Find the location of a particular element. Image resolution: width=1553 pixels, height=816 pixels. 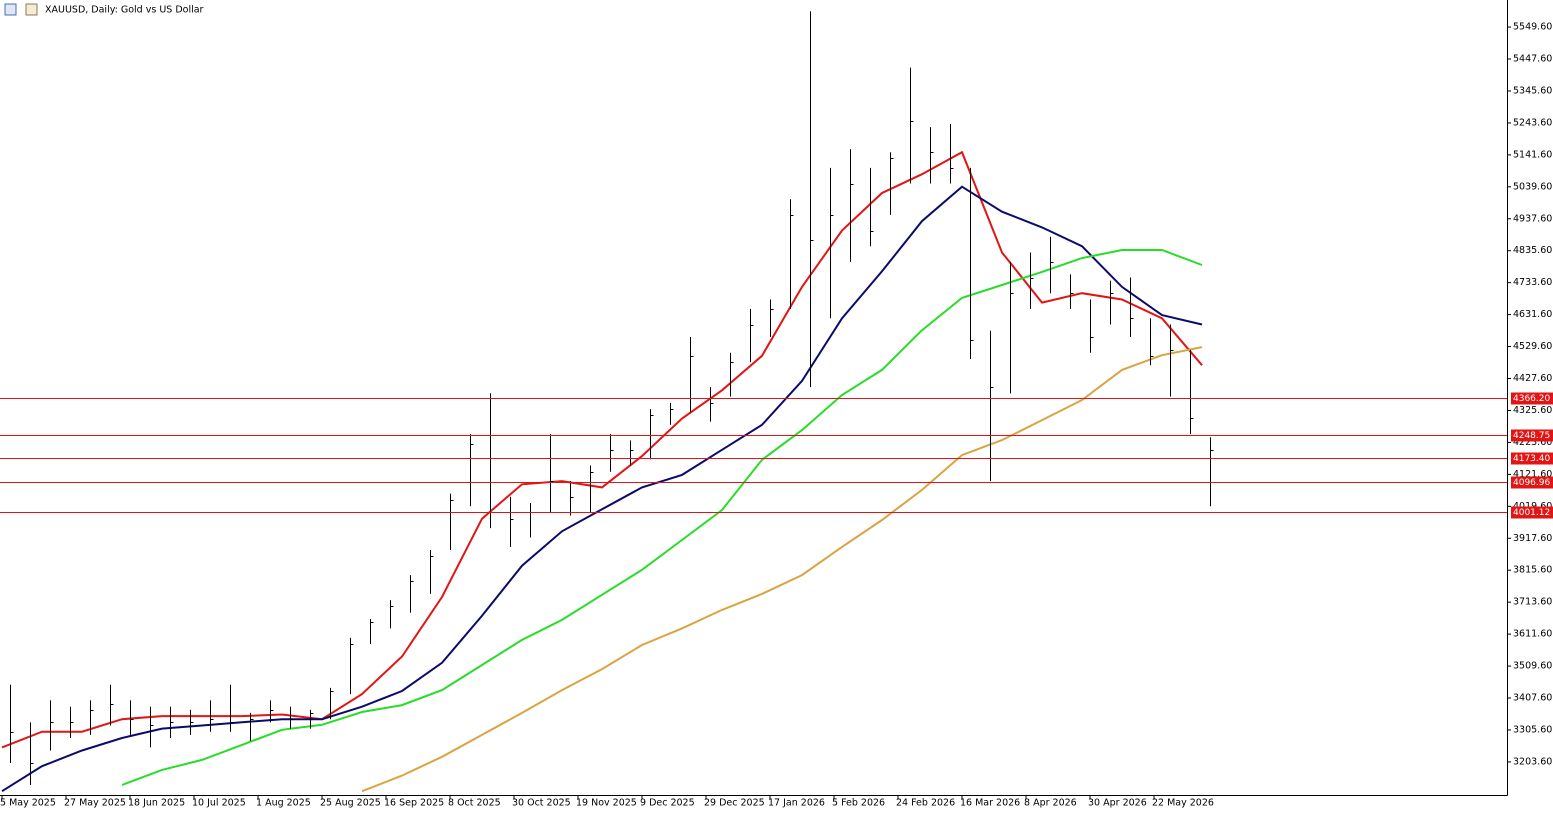

chart-menu-icon is located at coordinates (10, 9).